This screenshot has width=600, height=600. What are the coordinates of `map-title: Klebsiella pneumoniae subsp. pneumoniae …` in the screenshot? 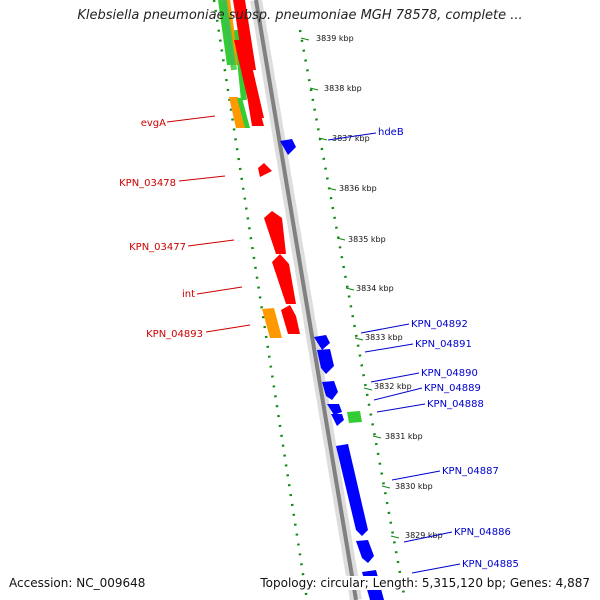 It's located at (300, 15).